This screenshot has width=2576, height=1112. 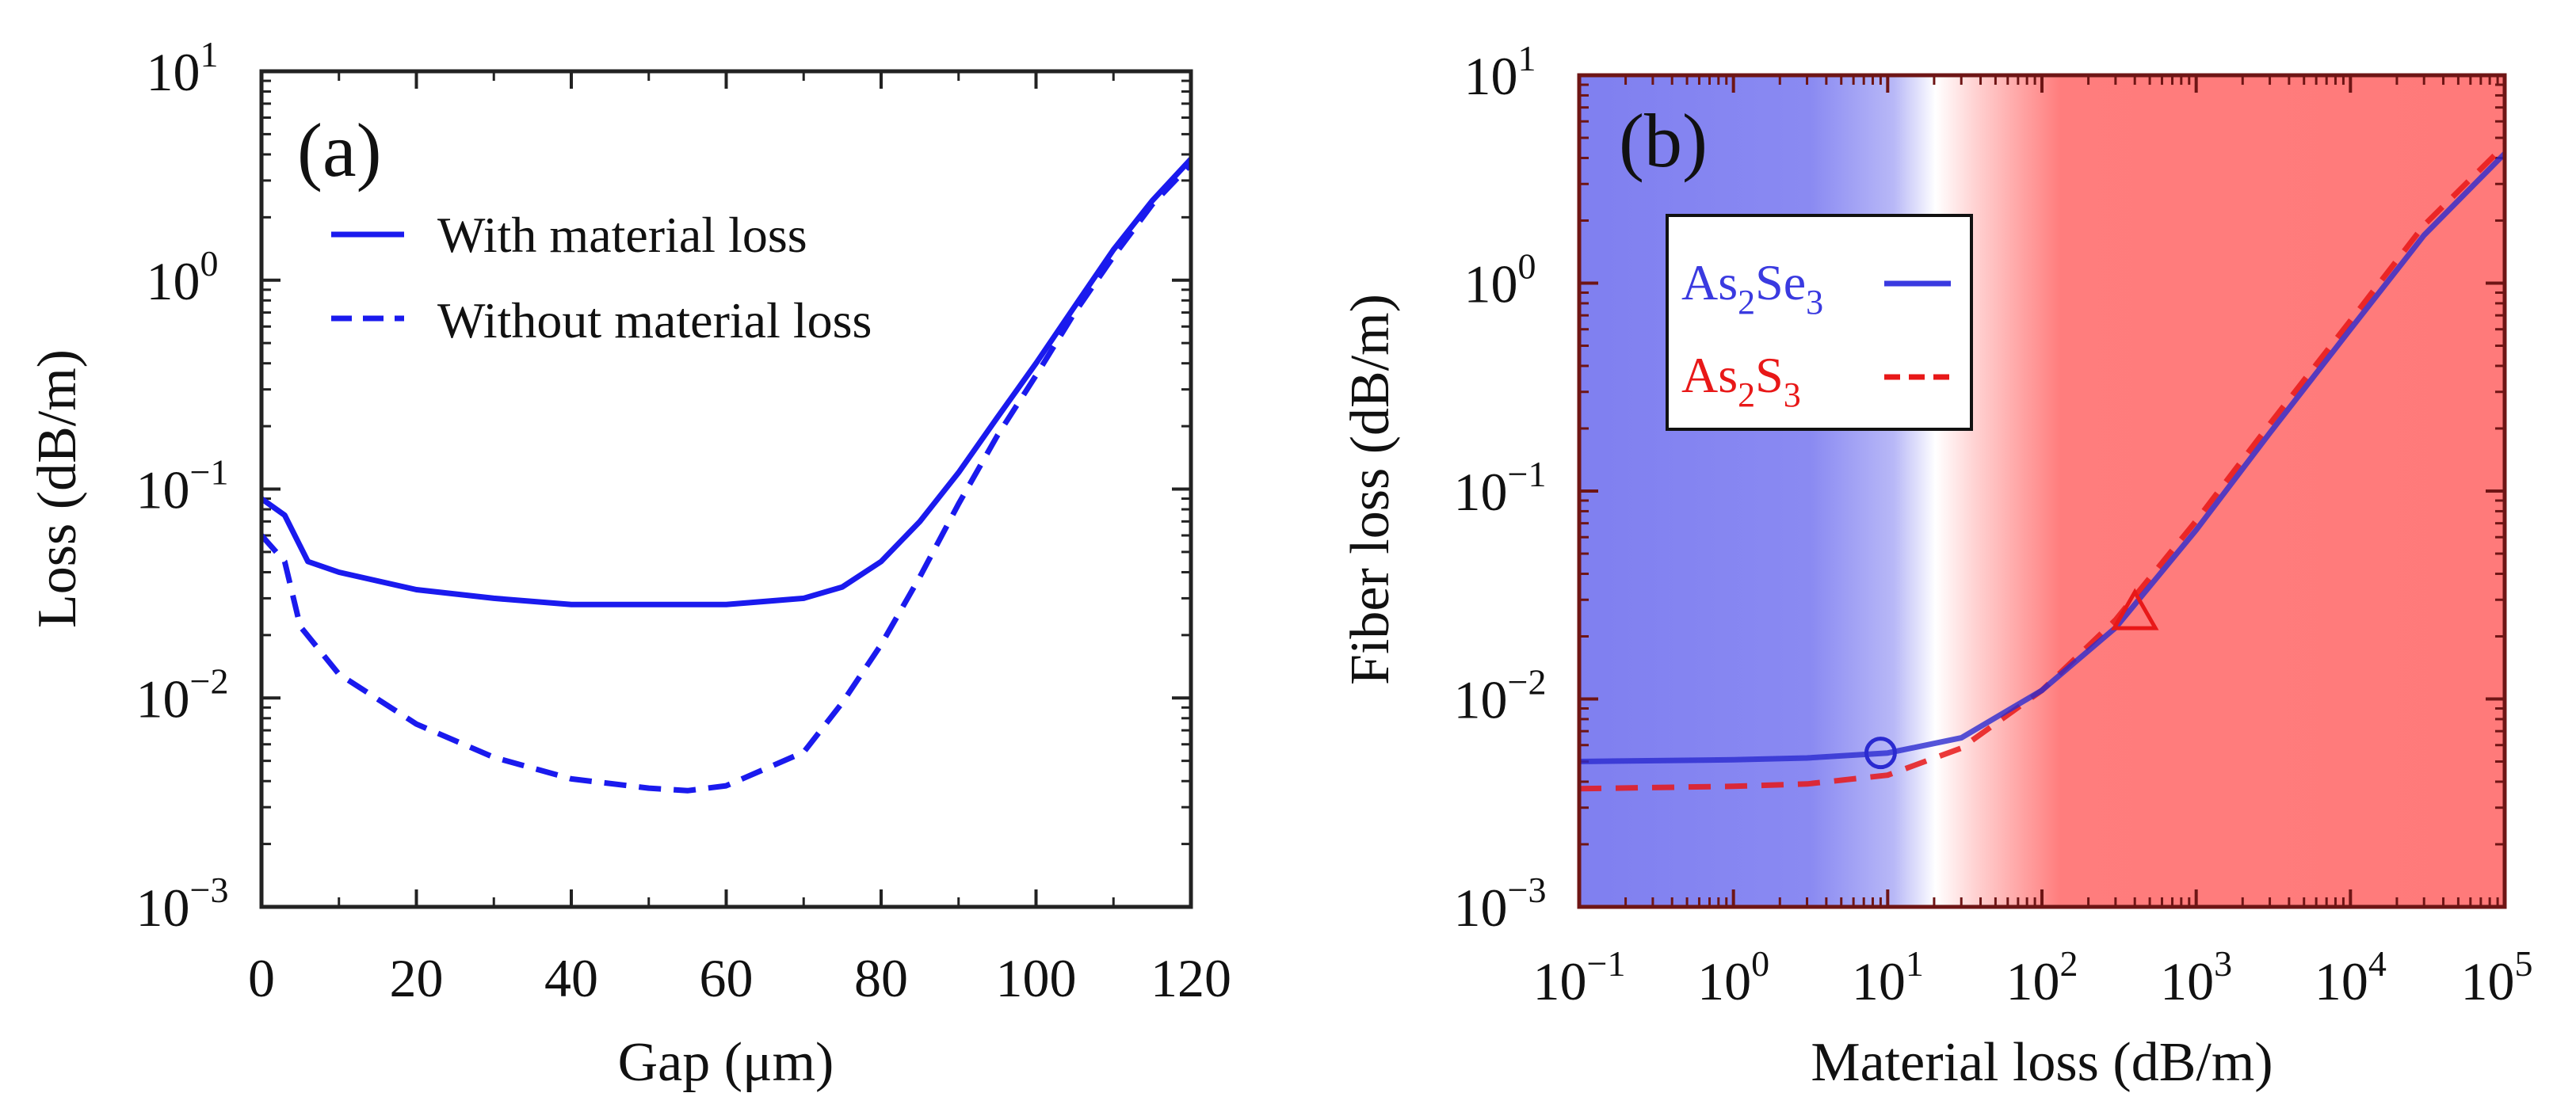 What do you see at coordinates (726, 382) in the screenshot?
I see `series-with-material-loss` at bounding box center [726, 382].